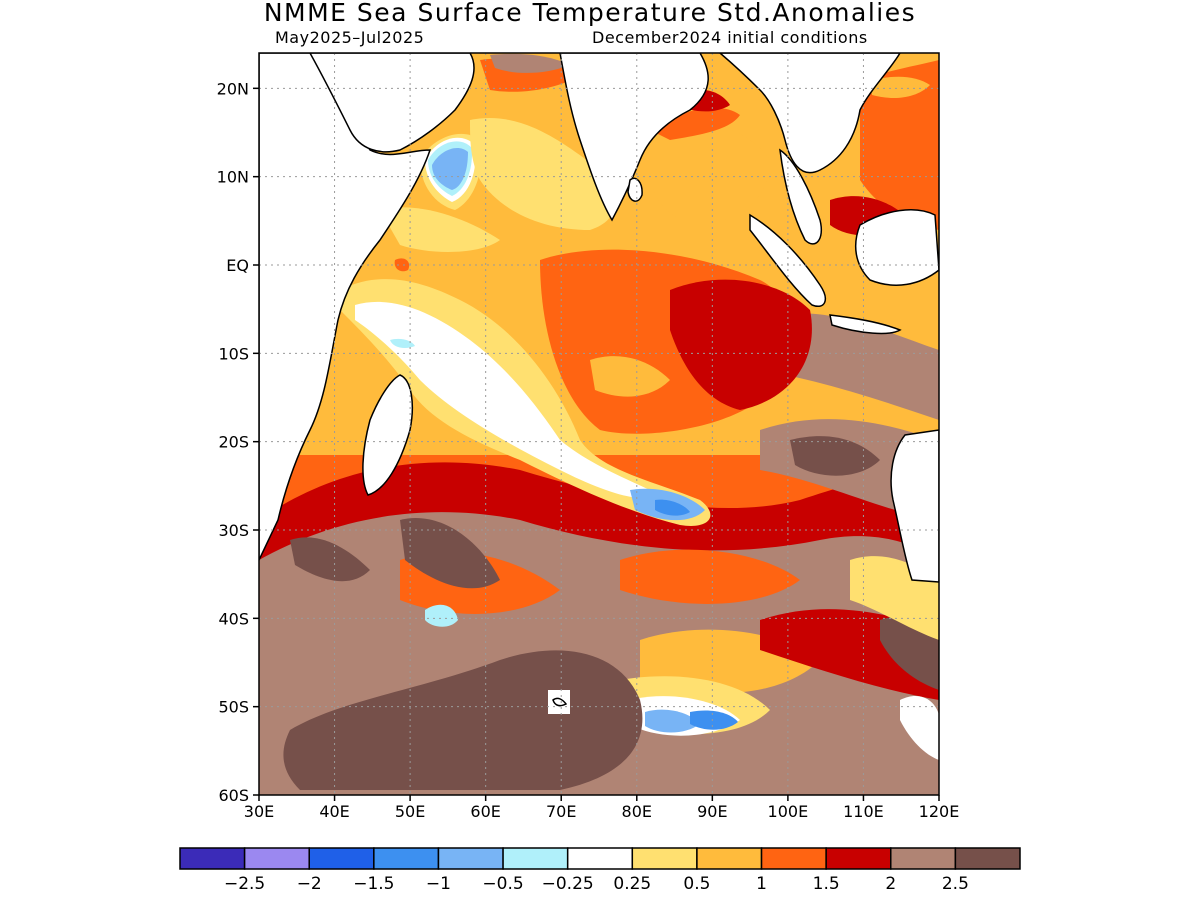 The image size is (1200, 900). What do you see at coordinates (233, 177) in the screenshot?
I see `lat-tick-label: 10N` at bounding box center [233, 177].